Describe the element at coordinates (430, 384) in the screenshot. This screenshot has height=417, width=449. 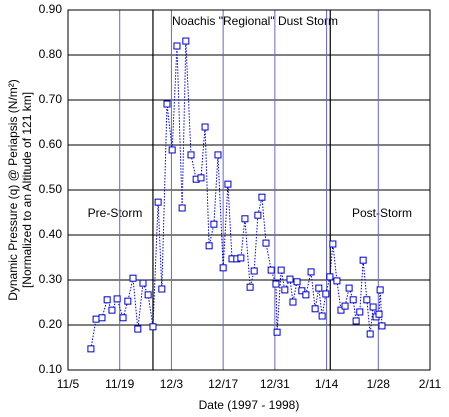
I see `x-tick-label: 2/11` at that location.